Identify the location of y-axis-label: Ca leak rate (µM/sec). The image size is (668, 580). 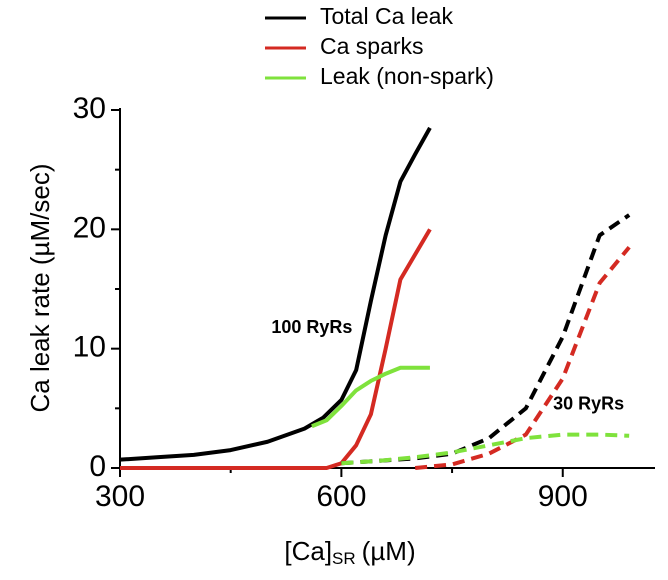
(40, 287).